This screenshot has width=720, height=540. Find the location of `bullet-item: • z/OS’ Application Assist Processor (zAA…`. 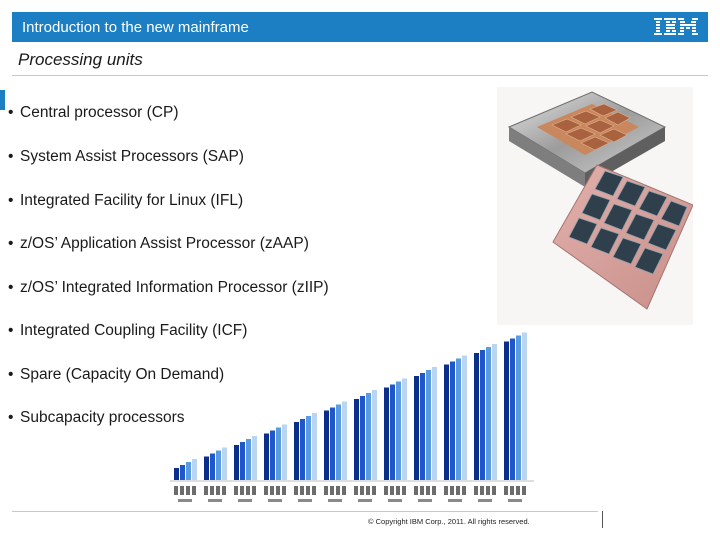

bullet-item: • z/OS’ Application Assist Processor (zAA… is located at coordinates (158, 244).